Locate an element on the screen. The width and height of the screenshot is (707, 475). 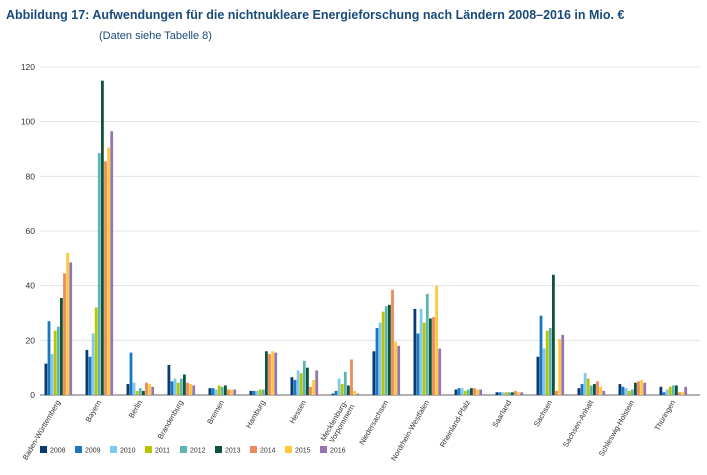
x-tick-label: Mecklenburg-Vorpommern is located at coordinates (338, 422).